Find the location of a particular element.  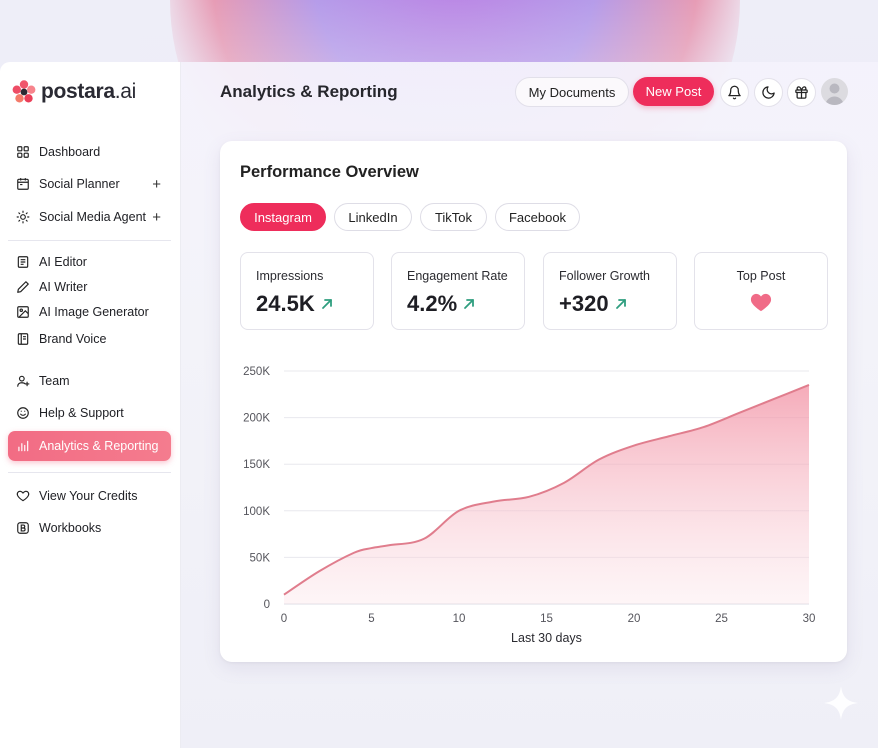

metric-engagement-rate: Engagement Rate 4.2% is located at coordinates (458, 291).